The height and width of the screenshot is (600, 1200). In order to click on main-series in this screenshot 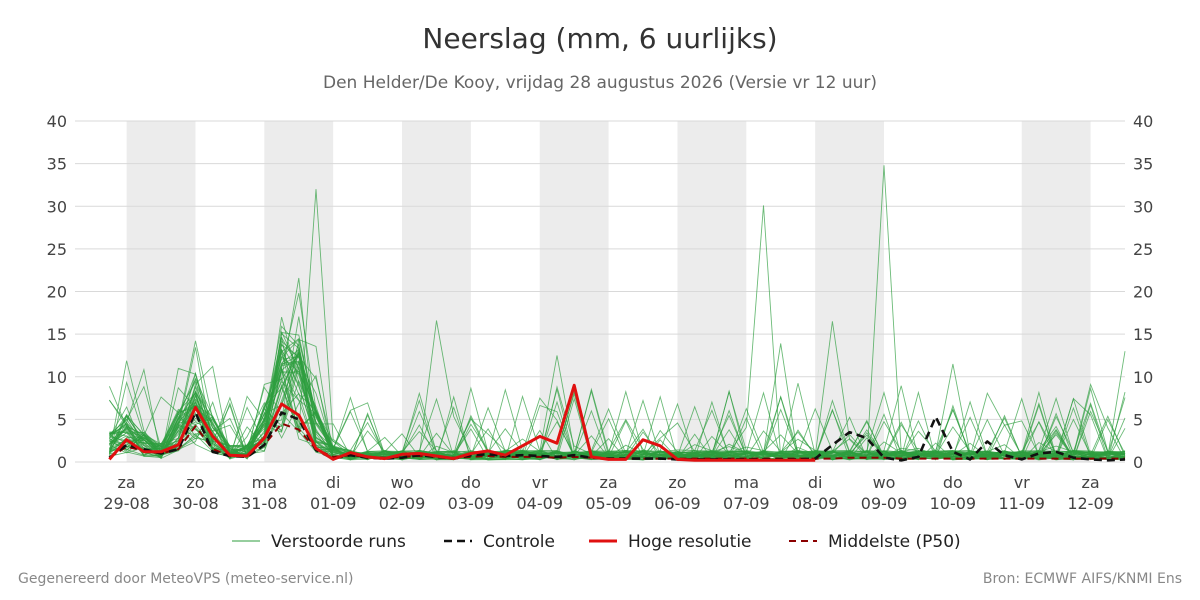, I will do `click(617, 422)`.